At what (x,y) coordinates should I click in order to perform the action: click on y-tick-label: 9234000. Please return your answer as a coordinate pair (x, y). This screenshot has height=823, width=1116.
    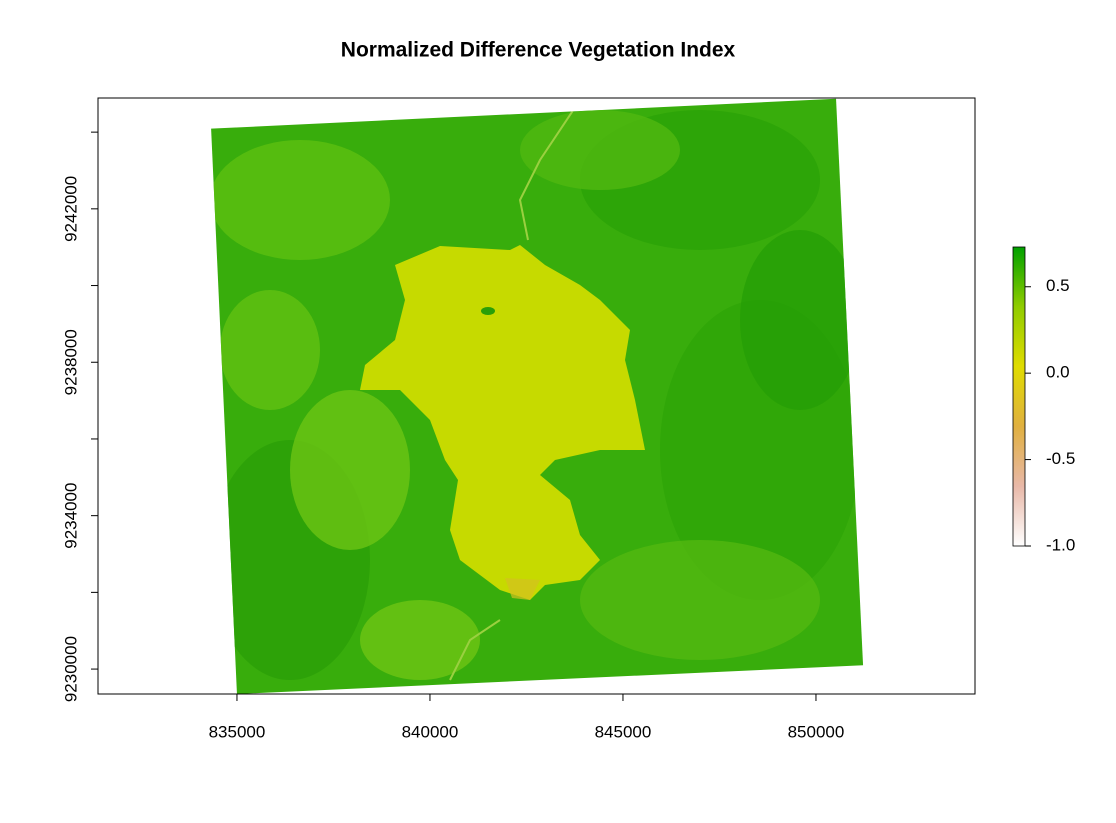
    Looking at the image, I should click on (70, 516).